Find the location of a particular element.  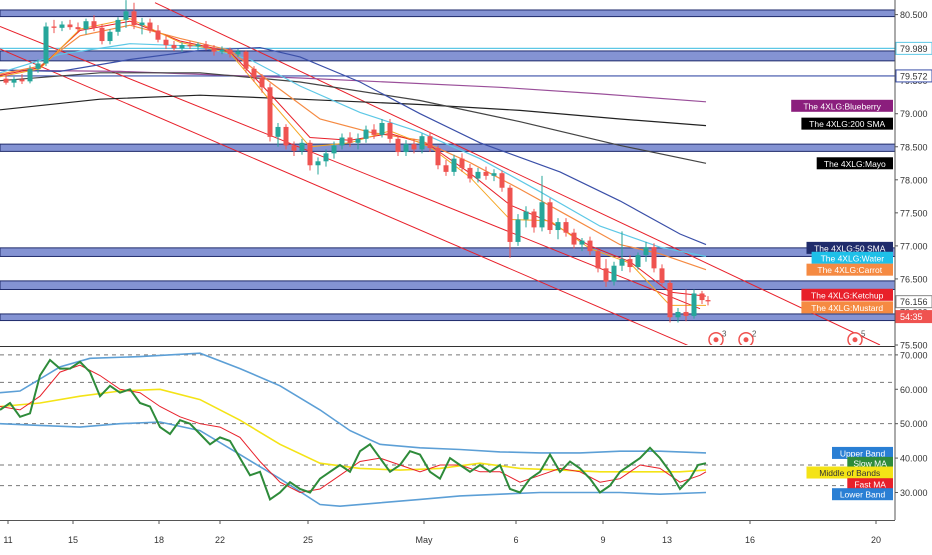

price-tag-label: 79.989 is located at coordinates (914, 49).